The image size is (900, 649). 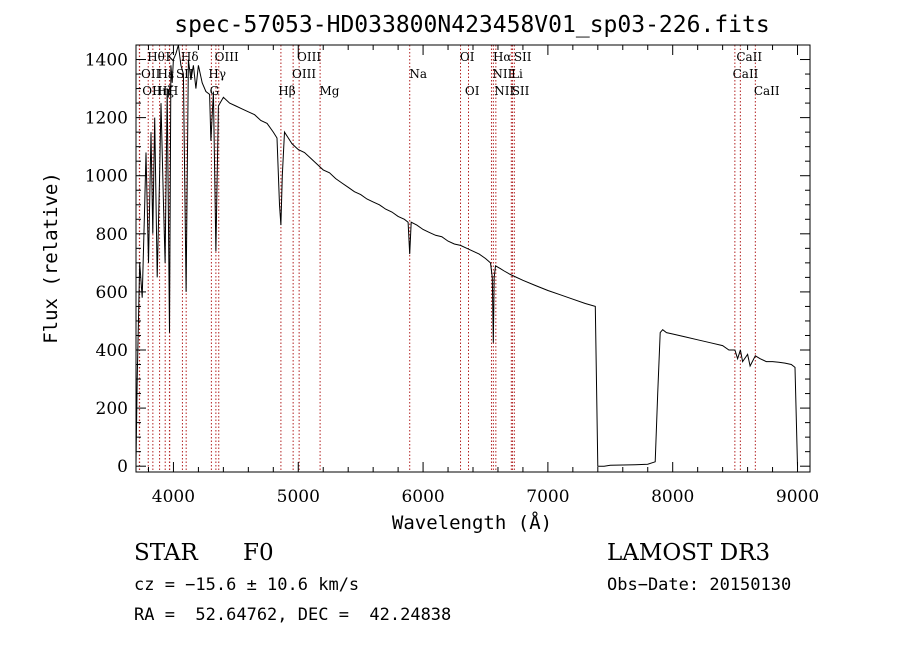 I want to click on y-tick-label: 0, so click(x=122, y=467).